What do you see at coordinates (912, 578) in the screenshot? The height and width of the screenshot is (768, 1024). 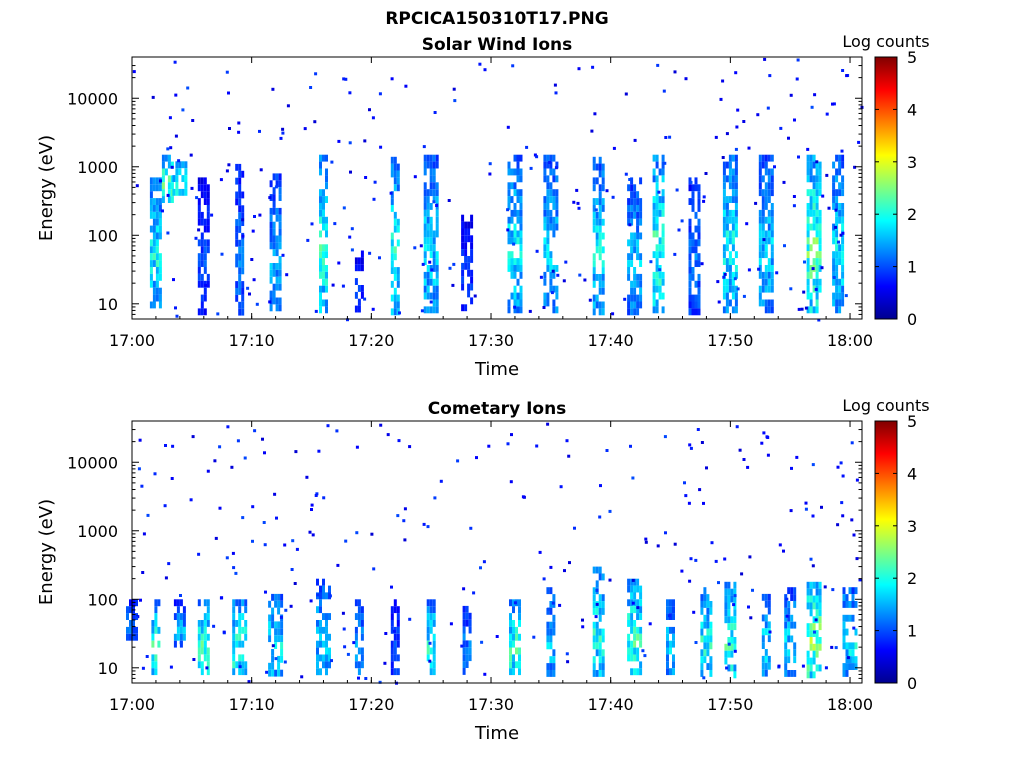 I see `colorbar-tick-label: 2` at bounding box center [912, 578].